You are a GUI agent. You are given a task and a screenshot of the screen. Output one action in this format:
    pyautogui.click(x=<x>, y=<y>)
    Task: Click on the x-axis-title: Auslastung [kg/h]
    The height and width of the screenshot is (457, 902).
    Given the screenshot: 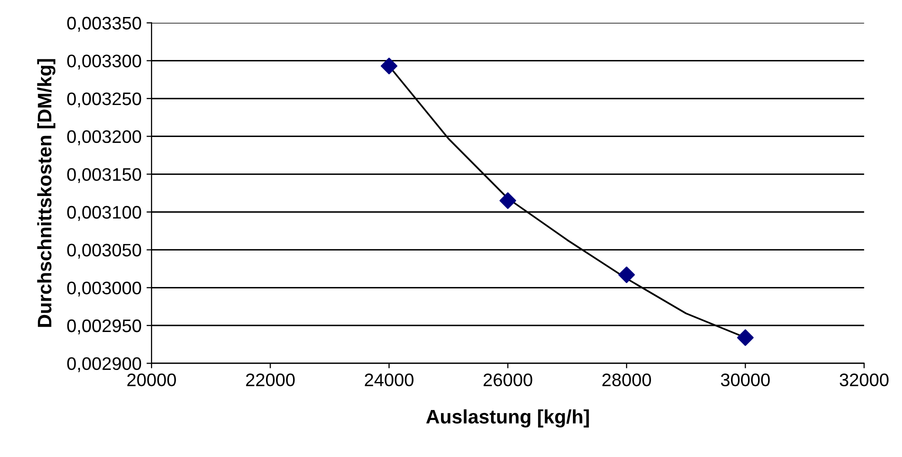 What is the action you would take?
    pyautogui.click(x=507, y=418)
    